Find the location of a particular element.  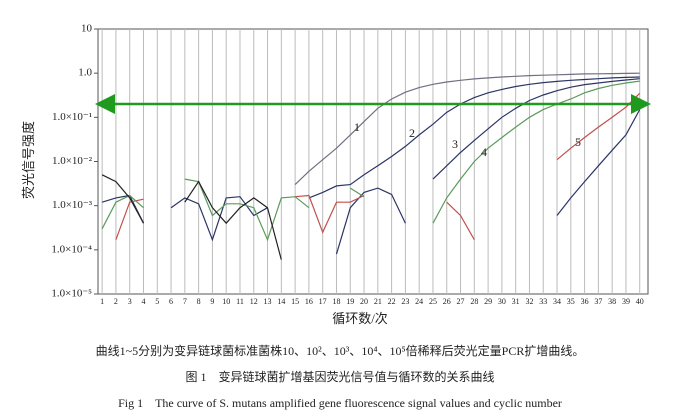

x-tick-label: 30 is located at coordinates (502, 301).